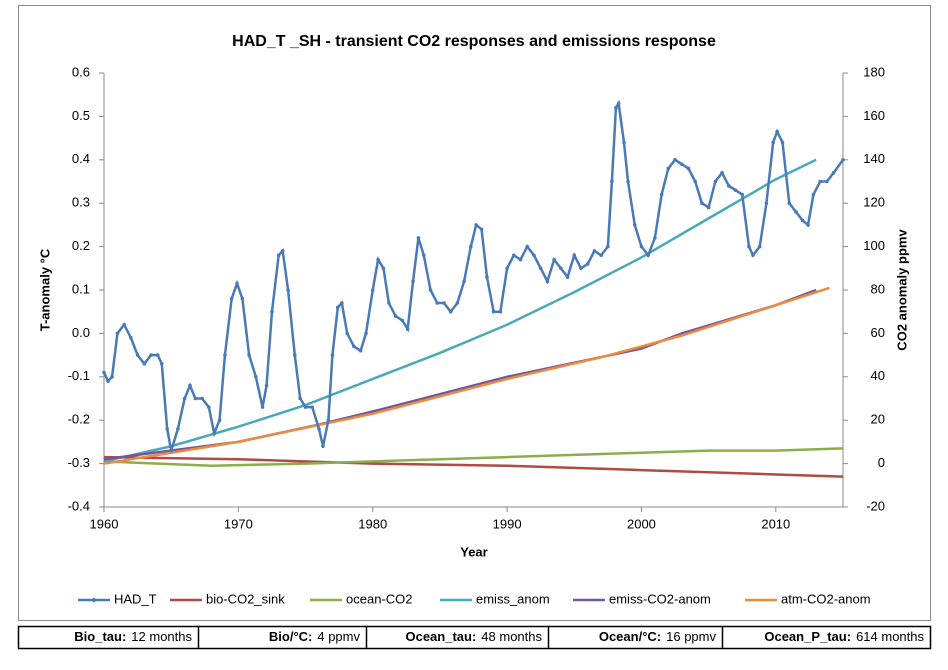 The image size is (948, 670). What do you see at coordinates (372, 523) in the screenshot?
I see `x-tick-label: 1980` at bounding box center [372, 523].